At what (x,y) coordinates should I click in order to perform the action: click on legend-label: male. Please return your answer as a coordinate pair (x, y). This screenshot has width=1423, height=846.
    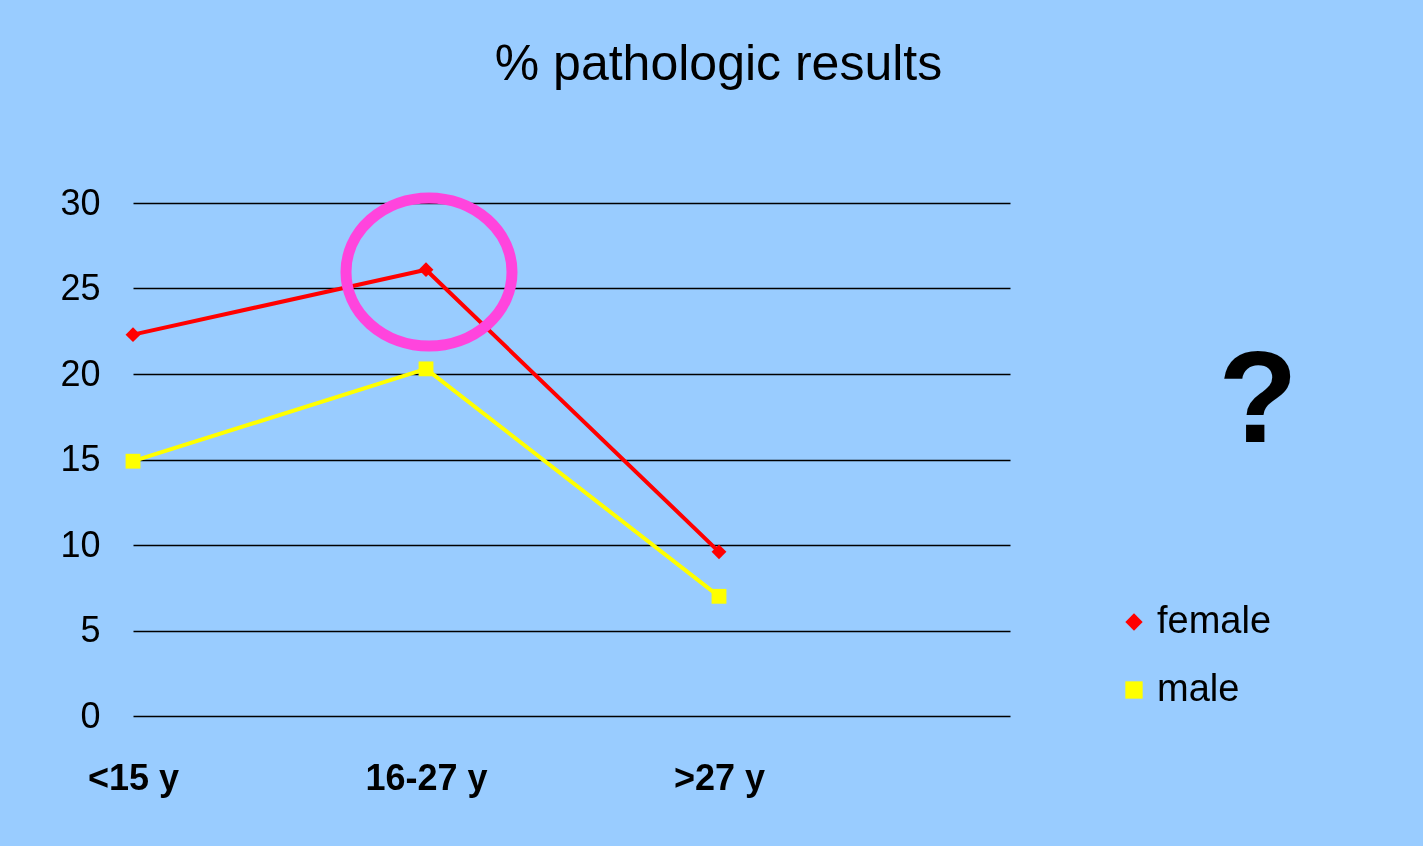
    Looking at the image, I should click on (1198, 688).